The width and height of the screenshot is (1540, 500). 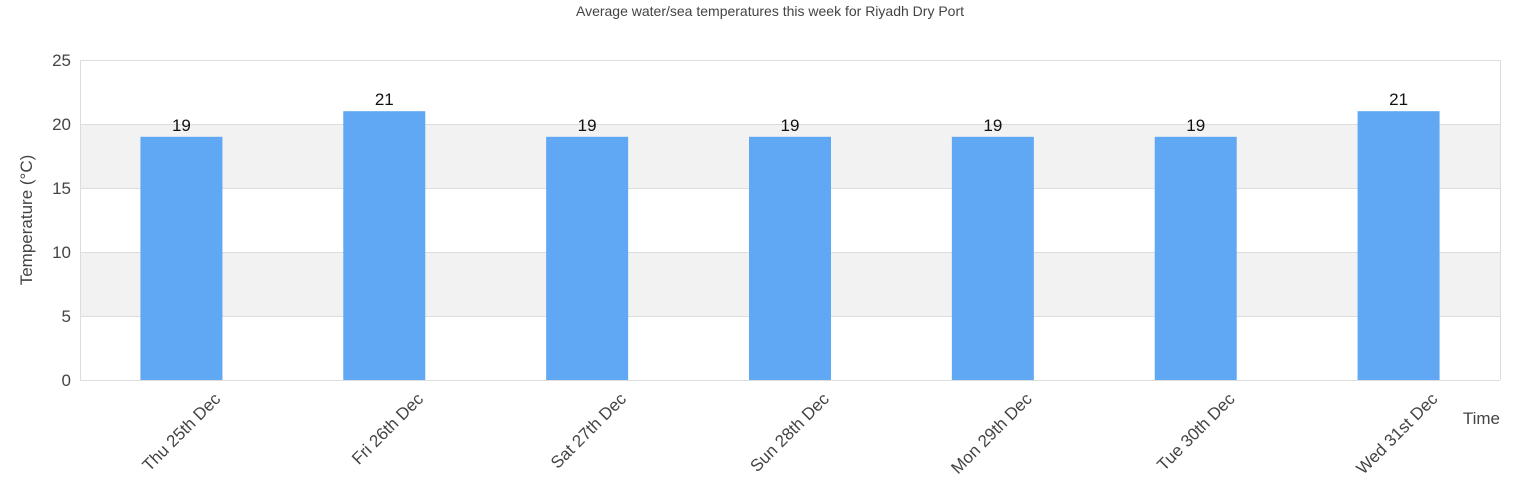 I want to click on x-tick-label: Mon 29th Dec, so click(x=991, y=433).